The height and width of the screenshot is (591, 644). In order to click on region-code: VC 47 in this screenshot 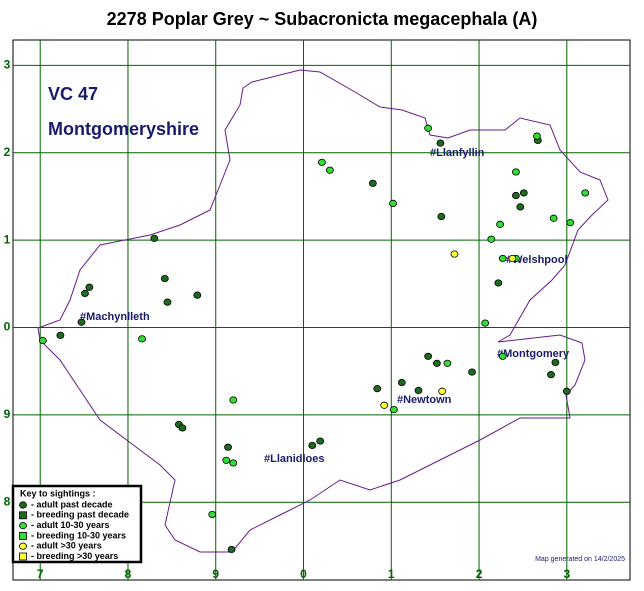, I will do `click(73, 94)`.